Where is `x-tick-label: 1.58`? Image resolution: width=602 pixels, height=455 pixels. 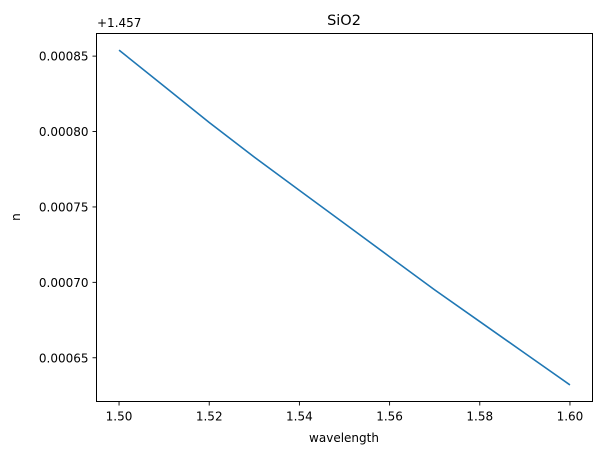
x-tick-label: 1.58 is located at coordinates (479, 417).